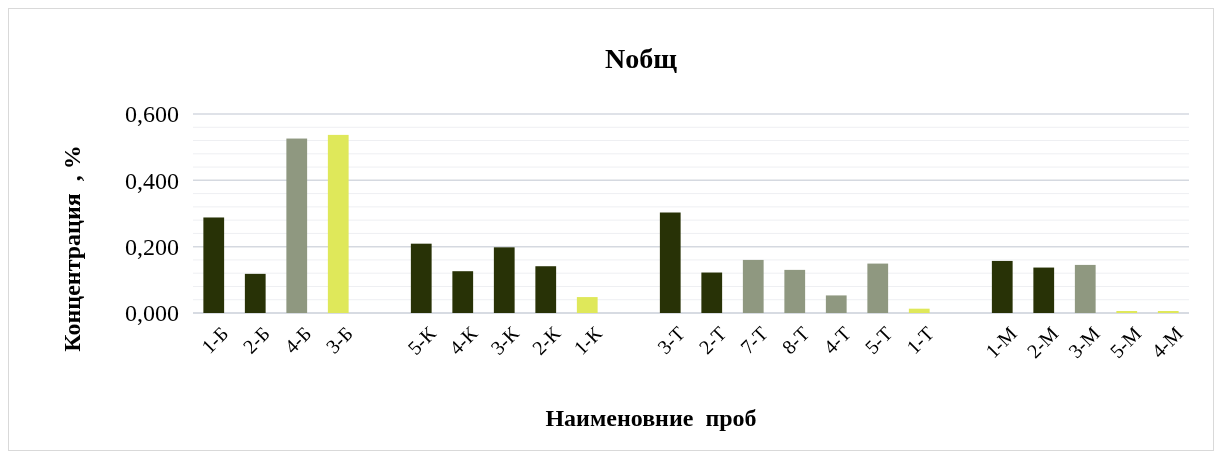 This screenshot has height=459, width=1222. Describe the element at coordinates (256, 340) in the screenshot. I see `x-tick-label: 2-Б` at that location.